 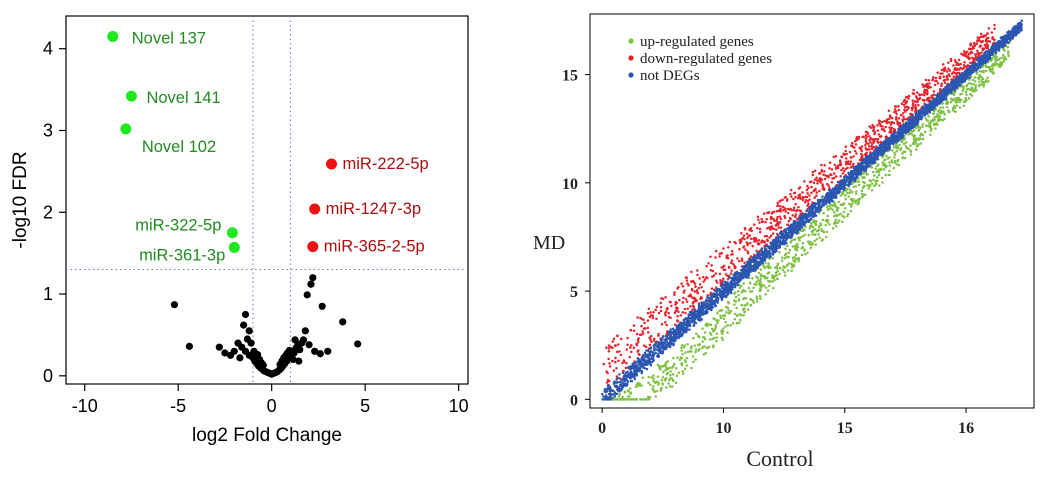 I want to click on volcano-x-axis-label: log2 Fold Change, so click(x=267, y=435).